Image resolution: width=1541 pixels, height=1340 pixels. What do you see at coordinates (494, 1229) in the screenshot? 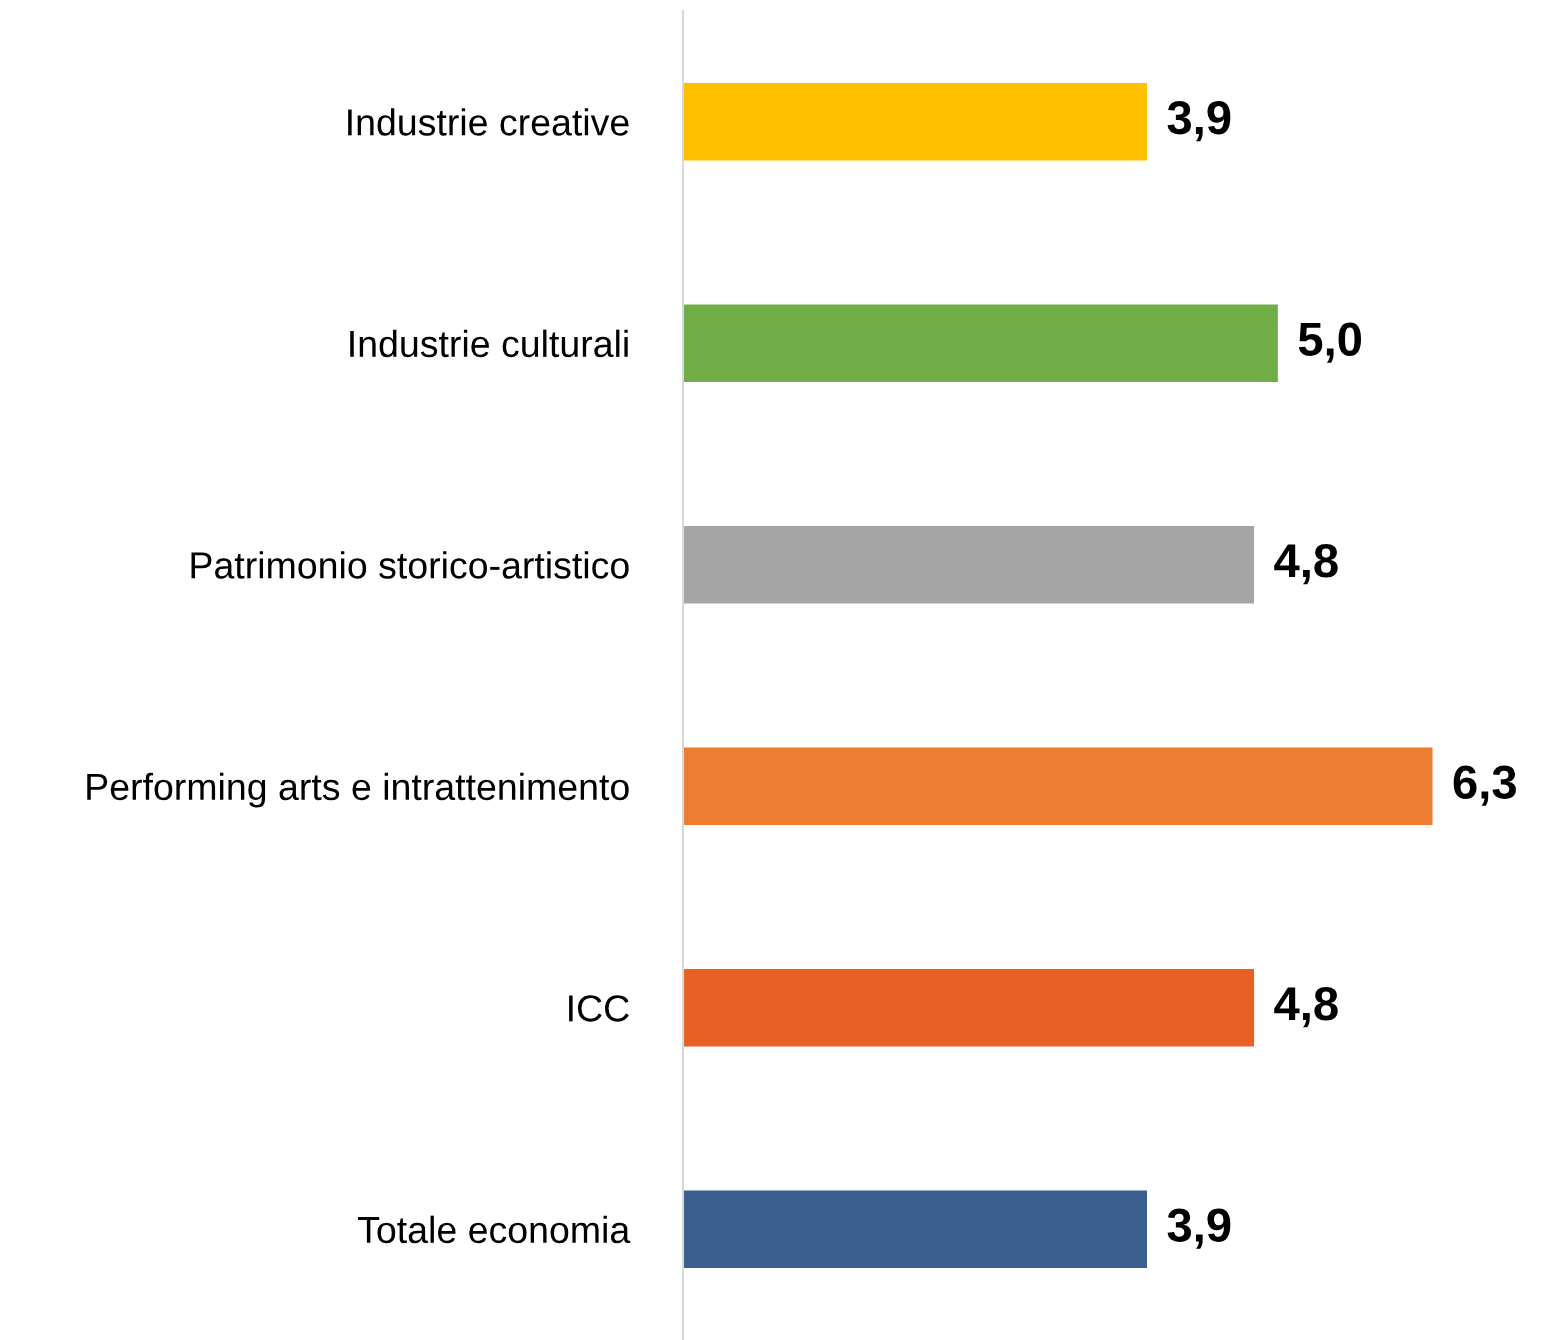
I see `y-tick-label: Totale economia` at bounding box center [494, 1229].